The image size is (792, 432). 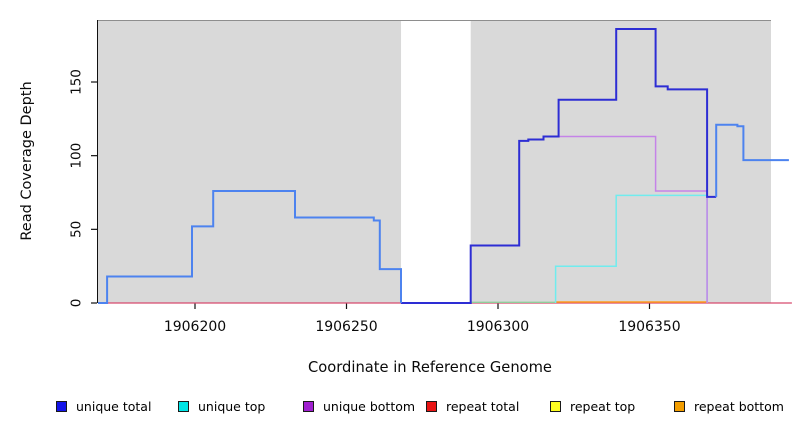 I want to click on x-tick-label: 1906250, so click(x=346, y=327).